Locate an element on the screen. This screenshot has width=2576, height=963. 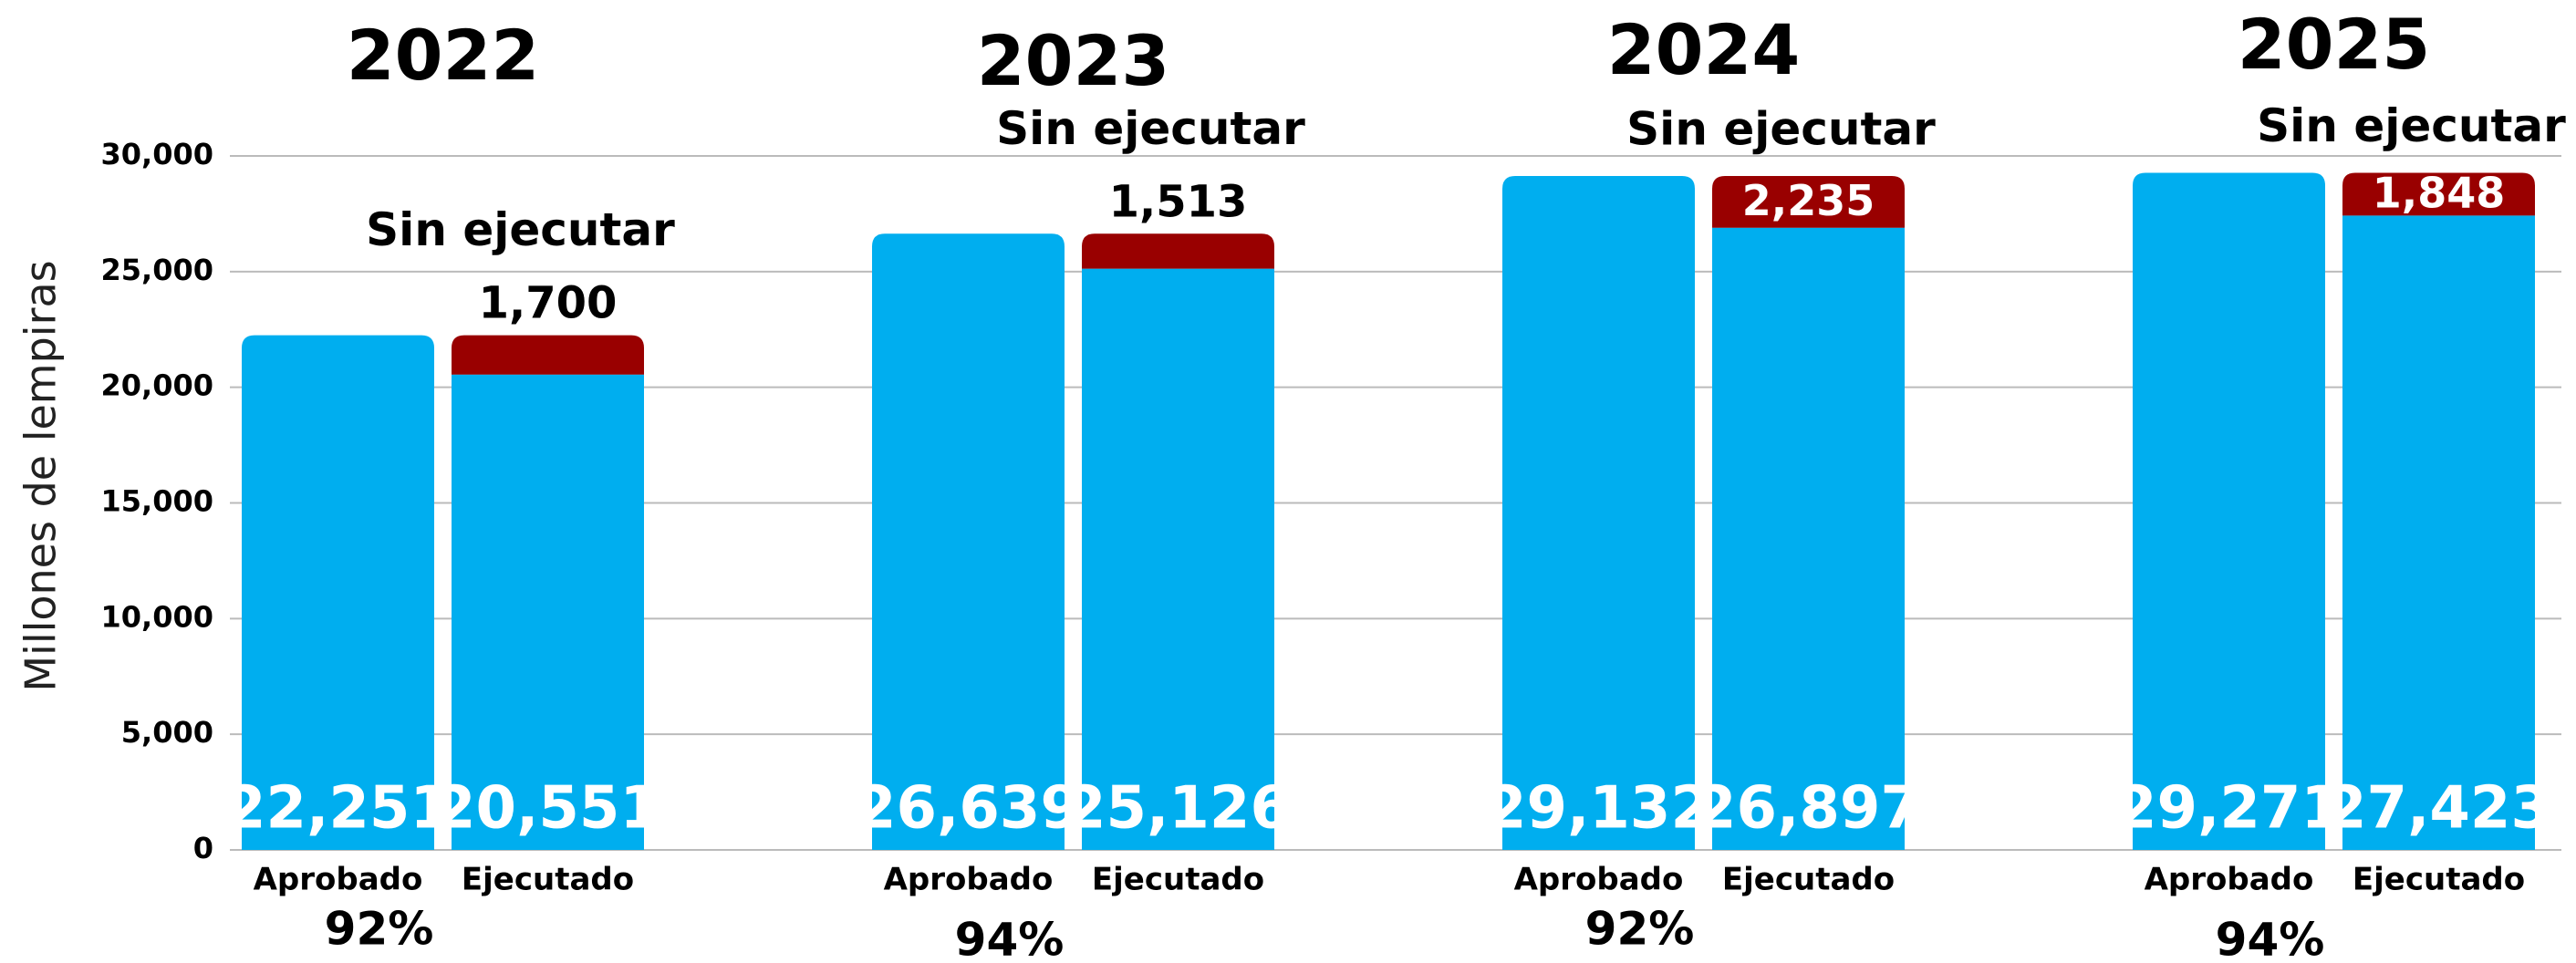
year-label: 2022 is located at coordinates (443, 55).